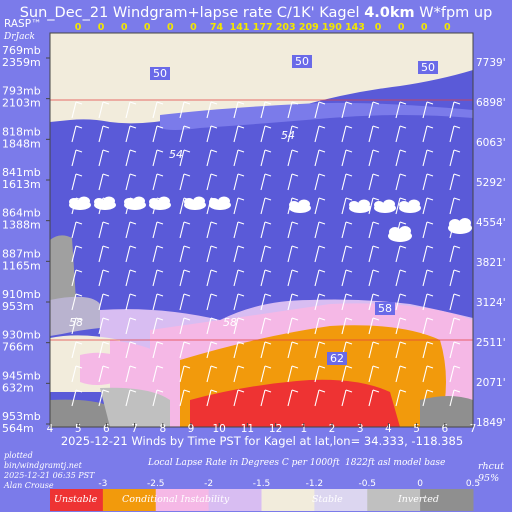 The width and height of the screenshot is (512, 512). Describe the element at coordinates (286, 27) in the screenshot. I see `wstar-value: 203` at that location.